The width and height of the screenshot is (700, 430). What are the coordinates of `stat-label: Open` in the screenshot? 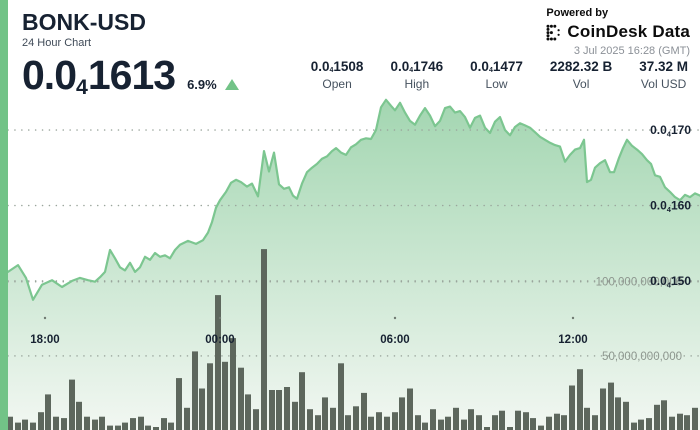 It's located at (337, 84).